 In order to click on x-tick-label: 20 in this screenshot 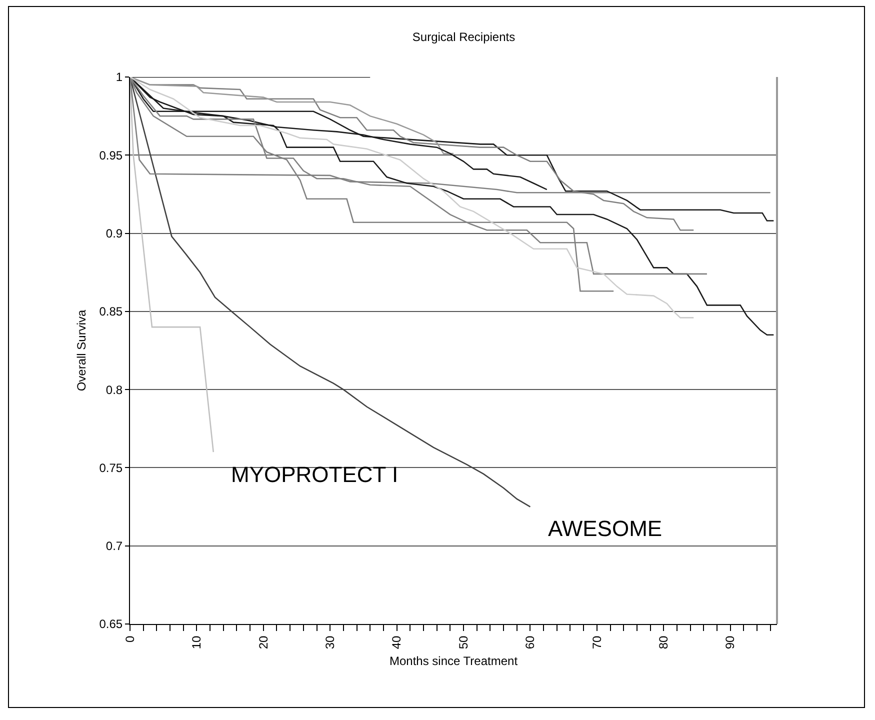, I will do `click(263, 642)`.